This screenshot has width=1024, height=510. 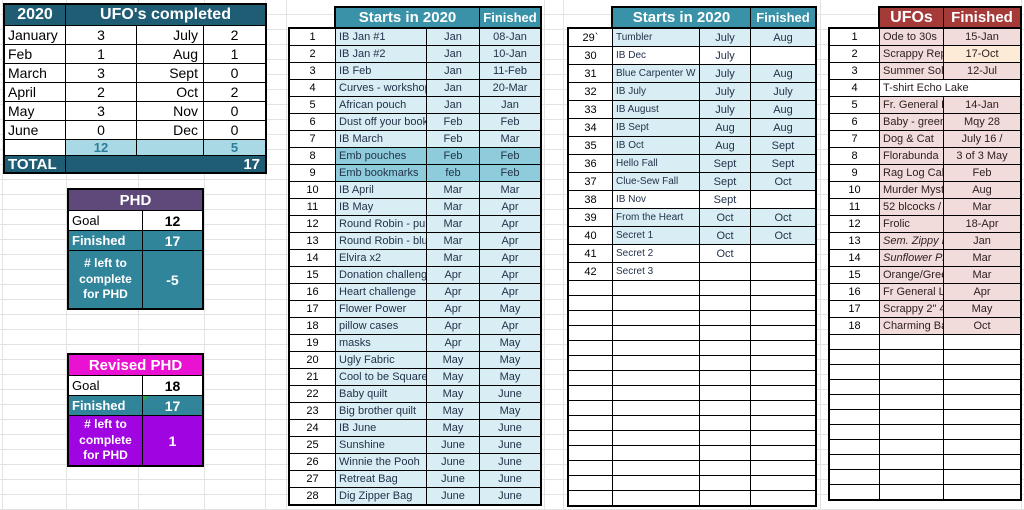 What do you see at coordinates (590, 91) in the screenshot?
I see `row-number-cell: 32` at bounding box center [590, 91].